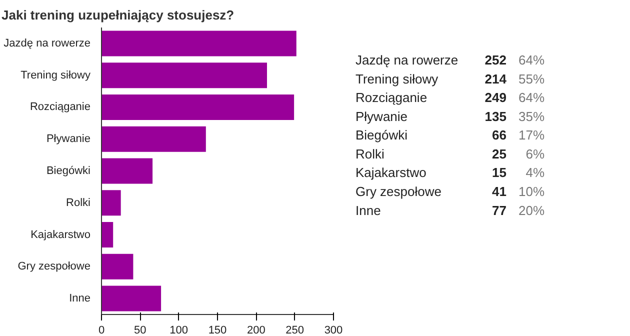  What do you see at coordinates (118, 15) in the screenshot?
I see `chart-title: Jaki trening uzupełniający stosujesz?` at bounding box center [118, 15].